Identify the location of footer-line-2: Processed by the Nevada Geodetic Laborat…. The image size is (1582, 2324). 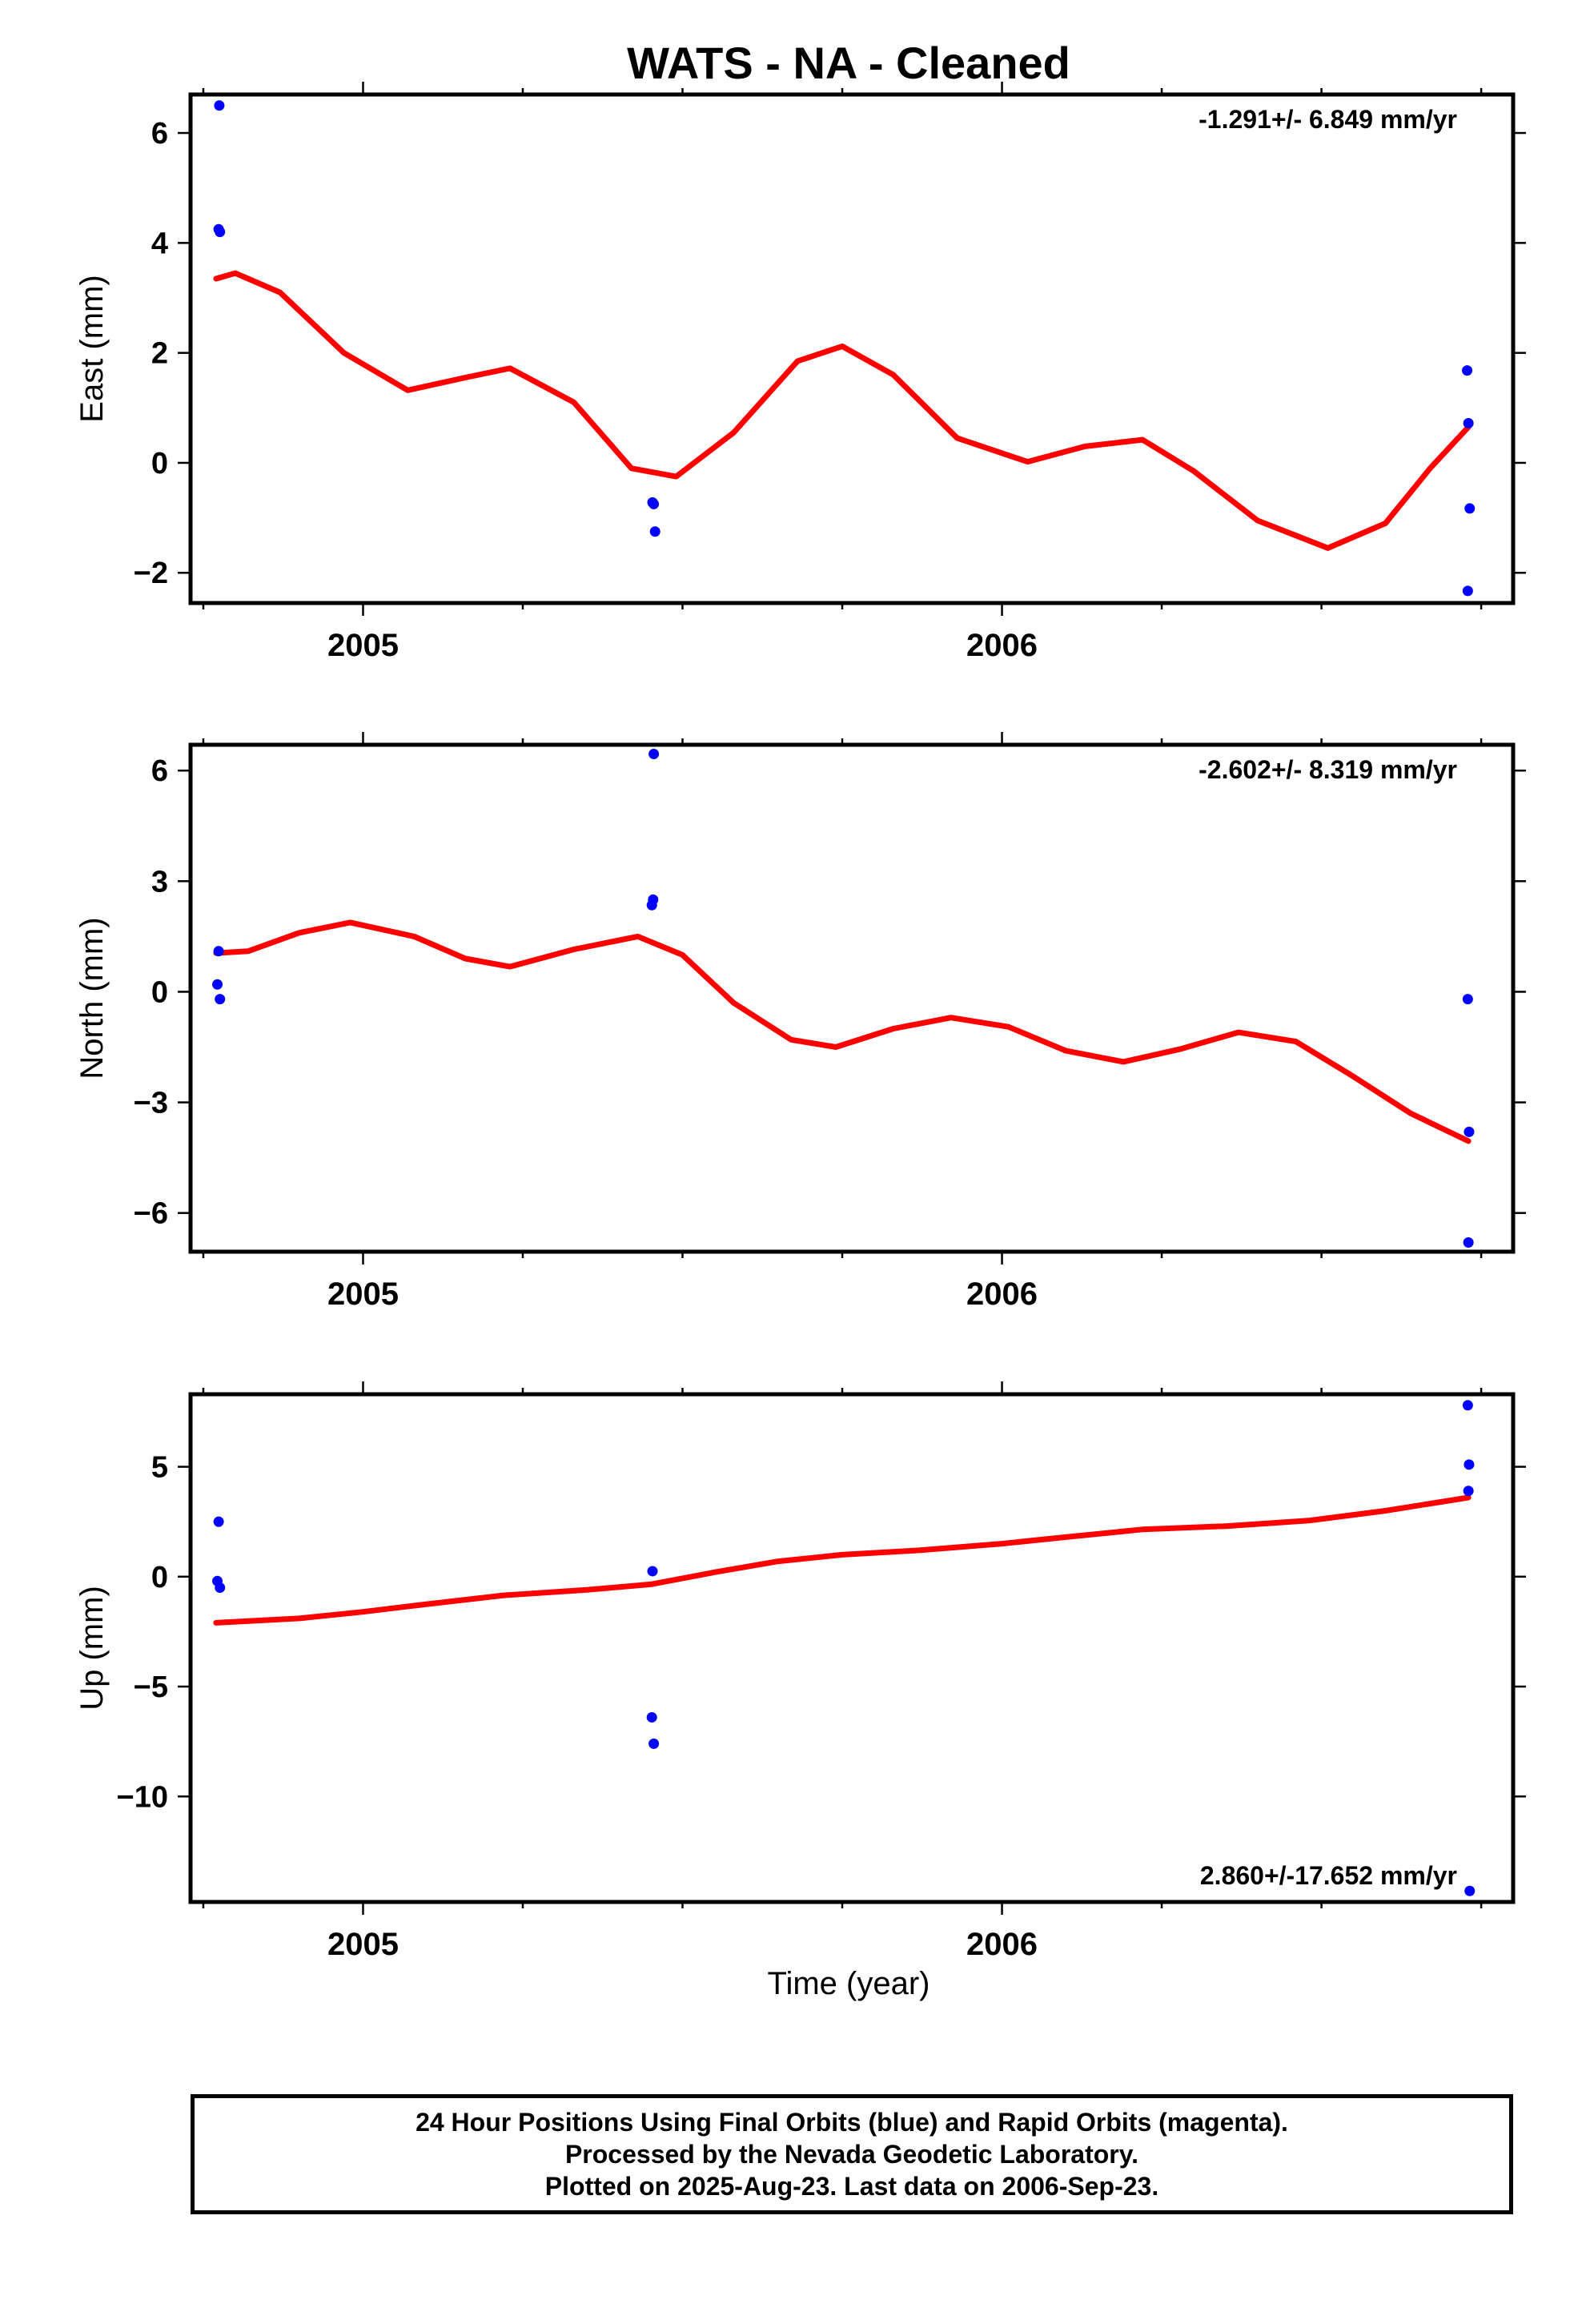
(851, 2154).